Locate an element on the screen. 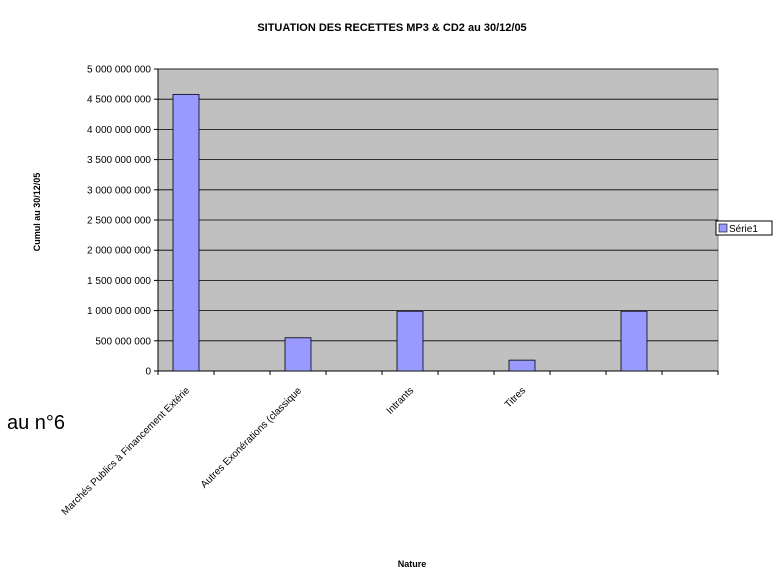 This screenshot has height=570, width=775. x-axis-title: Nature is located at coordinates (412, 564).